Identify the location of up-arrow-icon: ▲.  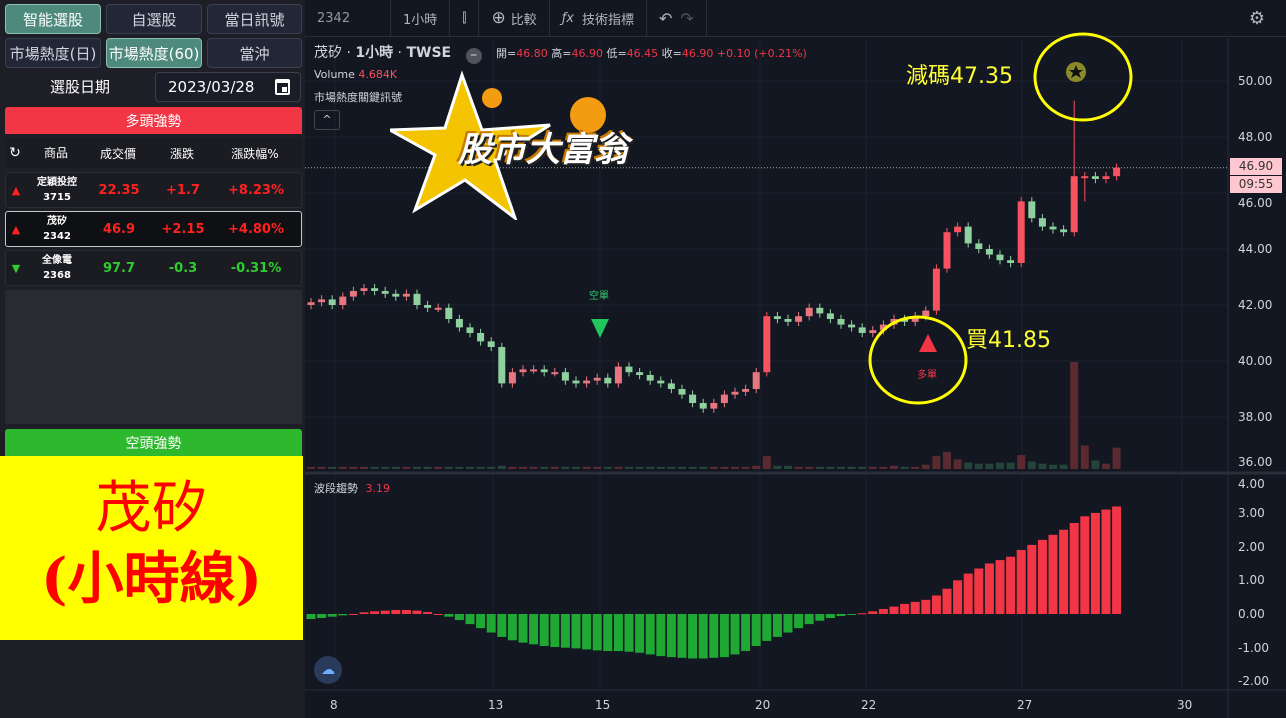
(16, 190).